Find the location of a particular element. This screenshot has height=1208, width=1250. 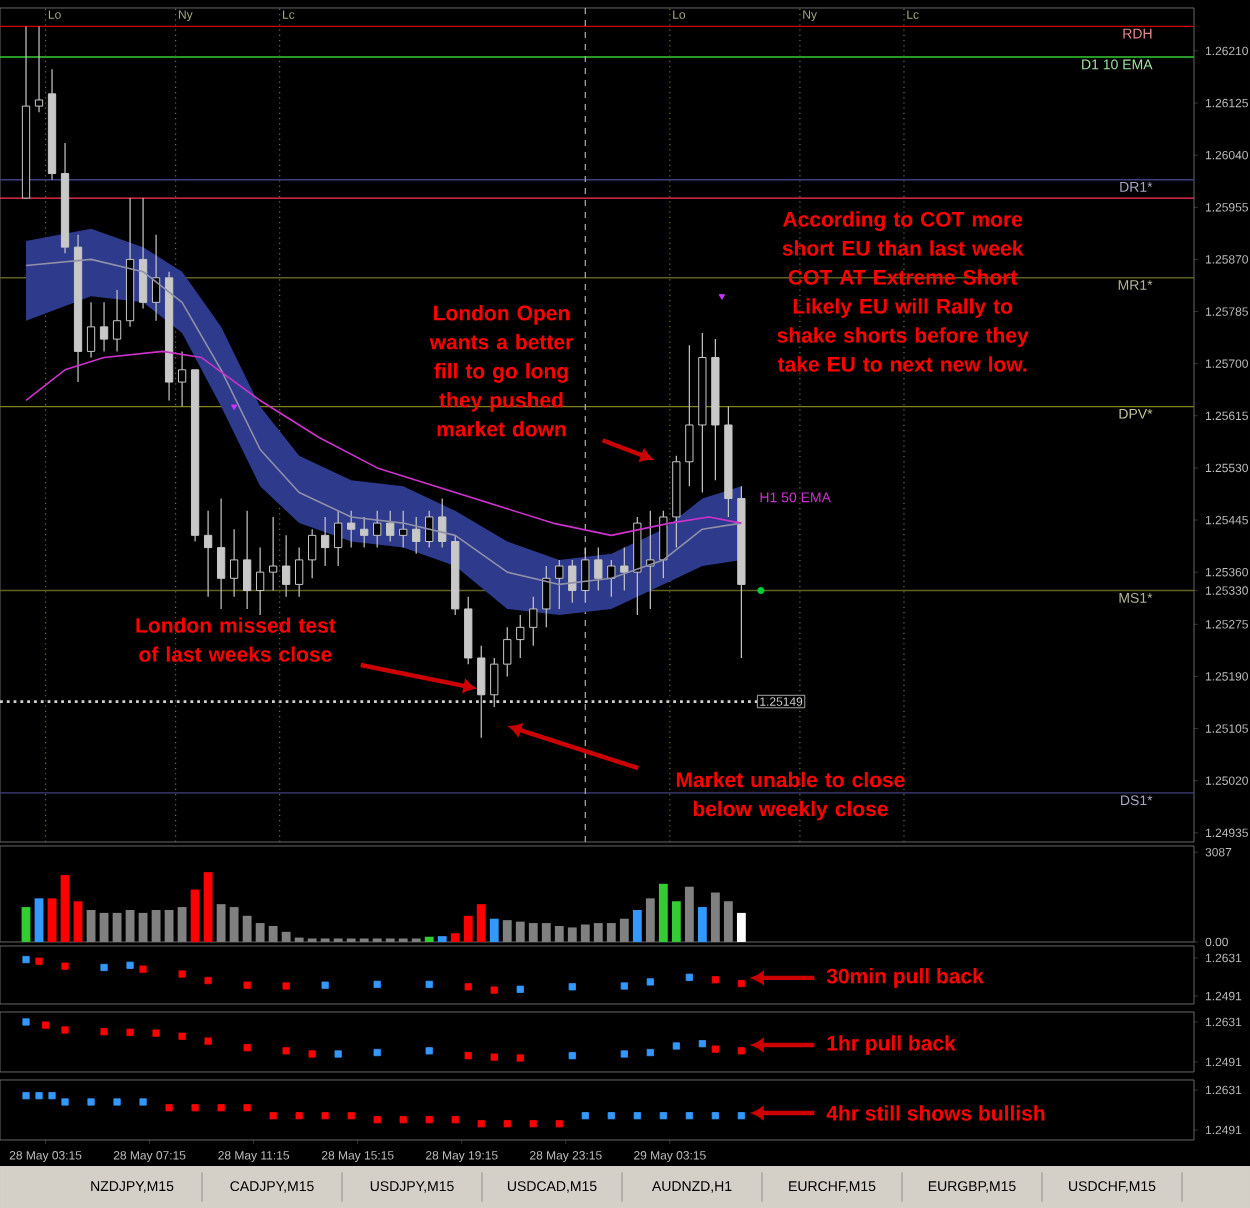

annotation: 1hr pull back is located at coordinates (891, 1045).